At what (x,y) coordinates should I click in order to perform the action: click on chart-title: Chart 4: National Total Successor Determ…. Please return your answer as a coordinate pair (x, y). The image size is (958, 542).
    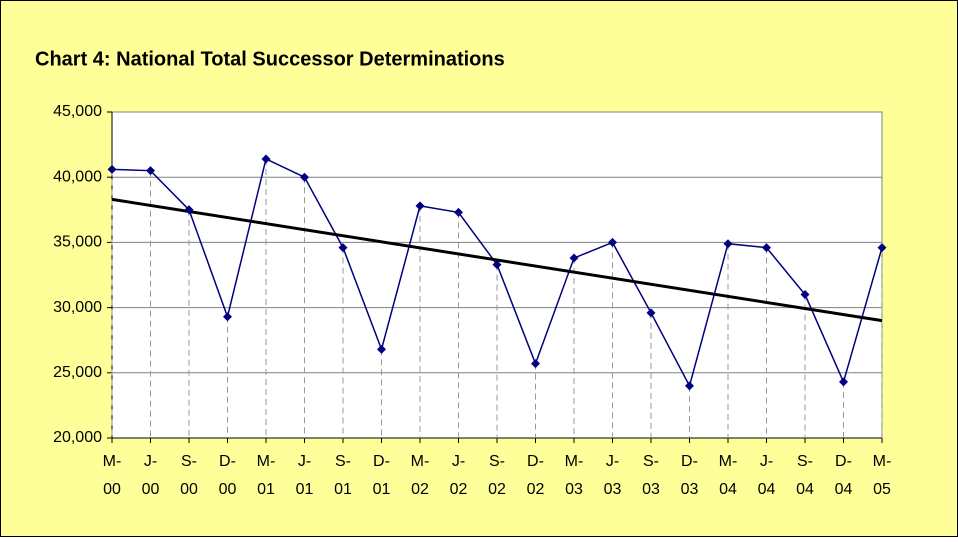
    Looking at the image, I should click on (270, 59).